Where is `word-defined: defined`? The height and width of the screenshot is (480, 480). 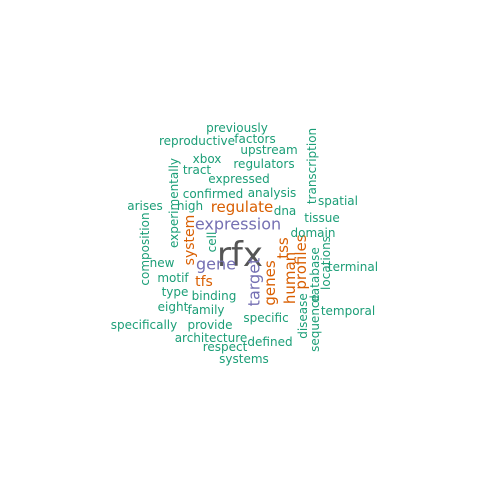
word-defined: defined is located at coordinates (269, 342).